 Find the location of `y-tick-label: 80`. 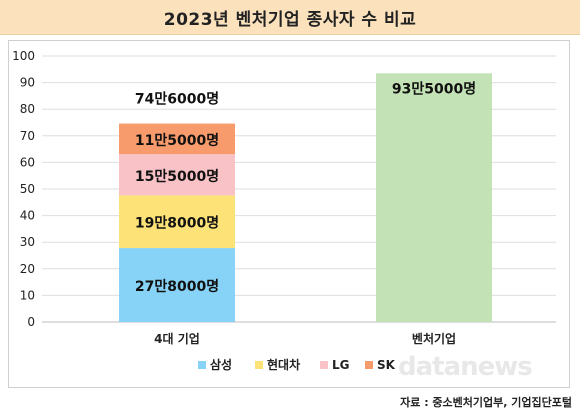

y-tick-label: 80 is located at coordinates (27, 109).